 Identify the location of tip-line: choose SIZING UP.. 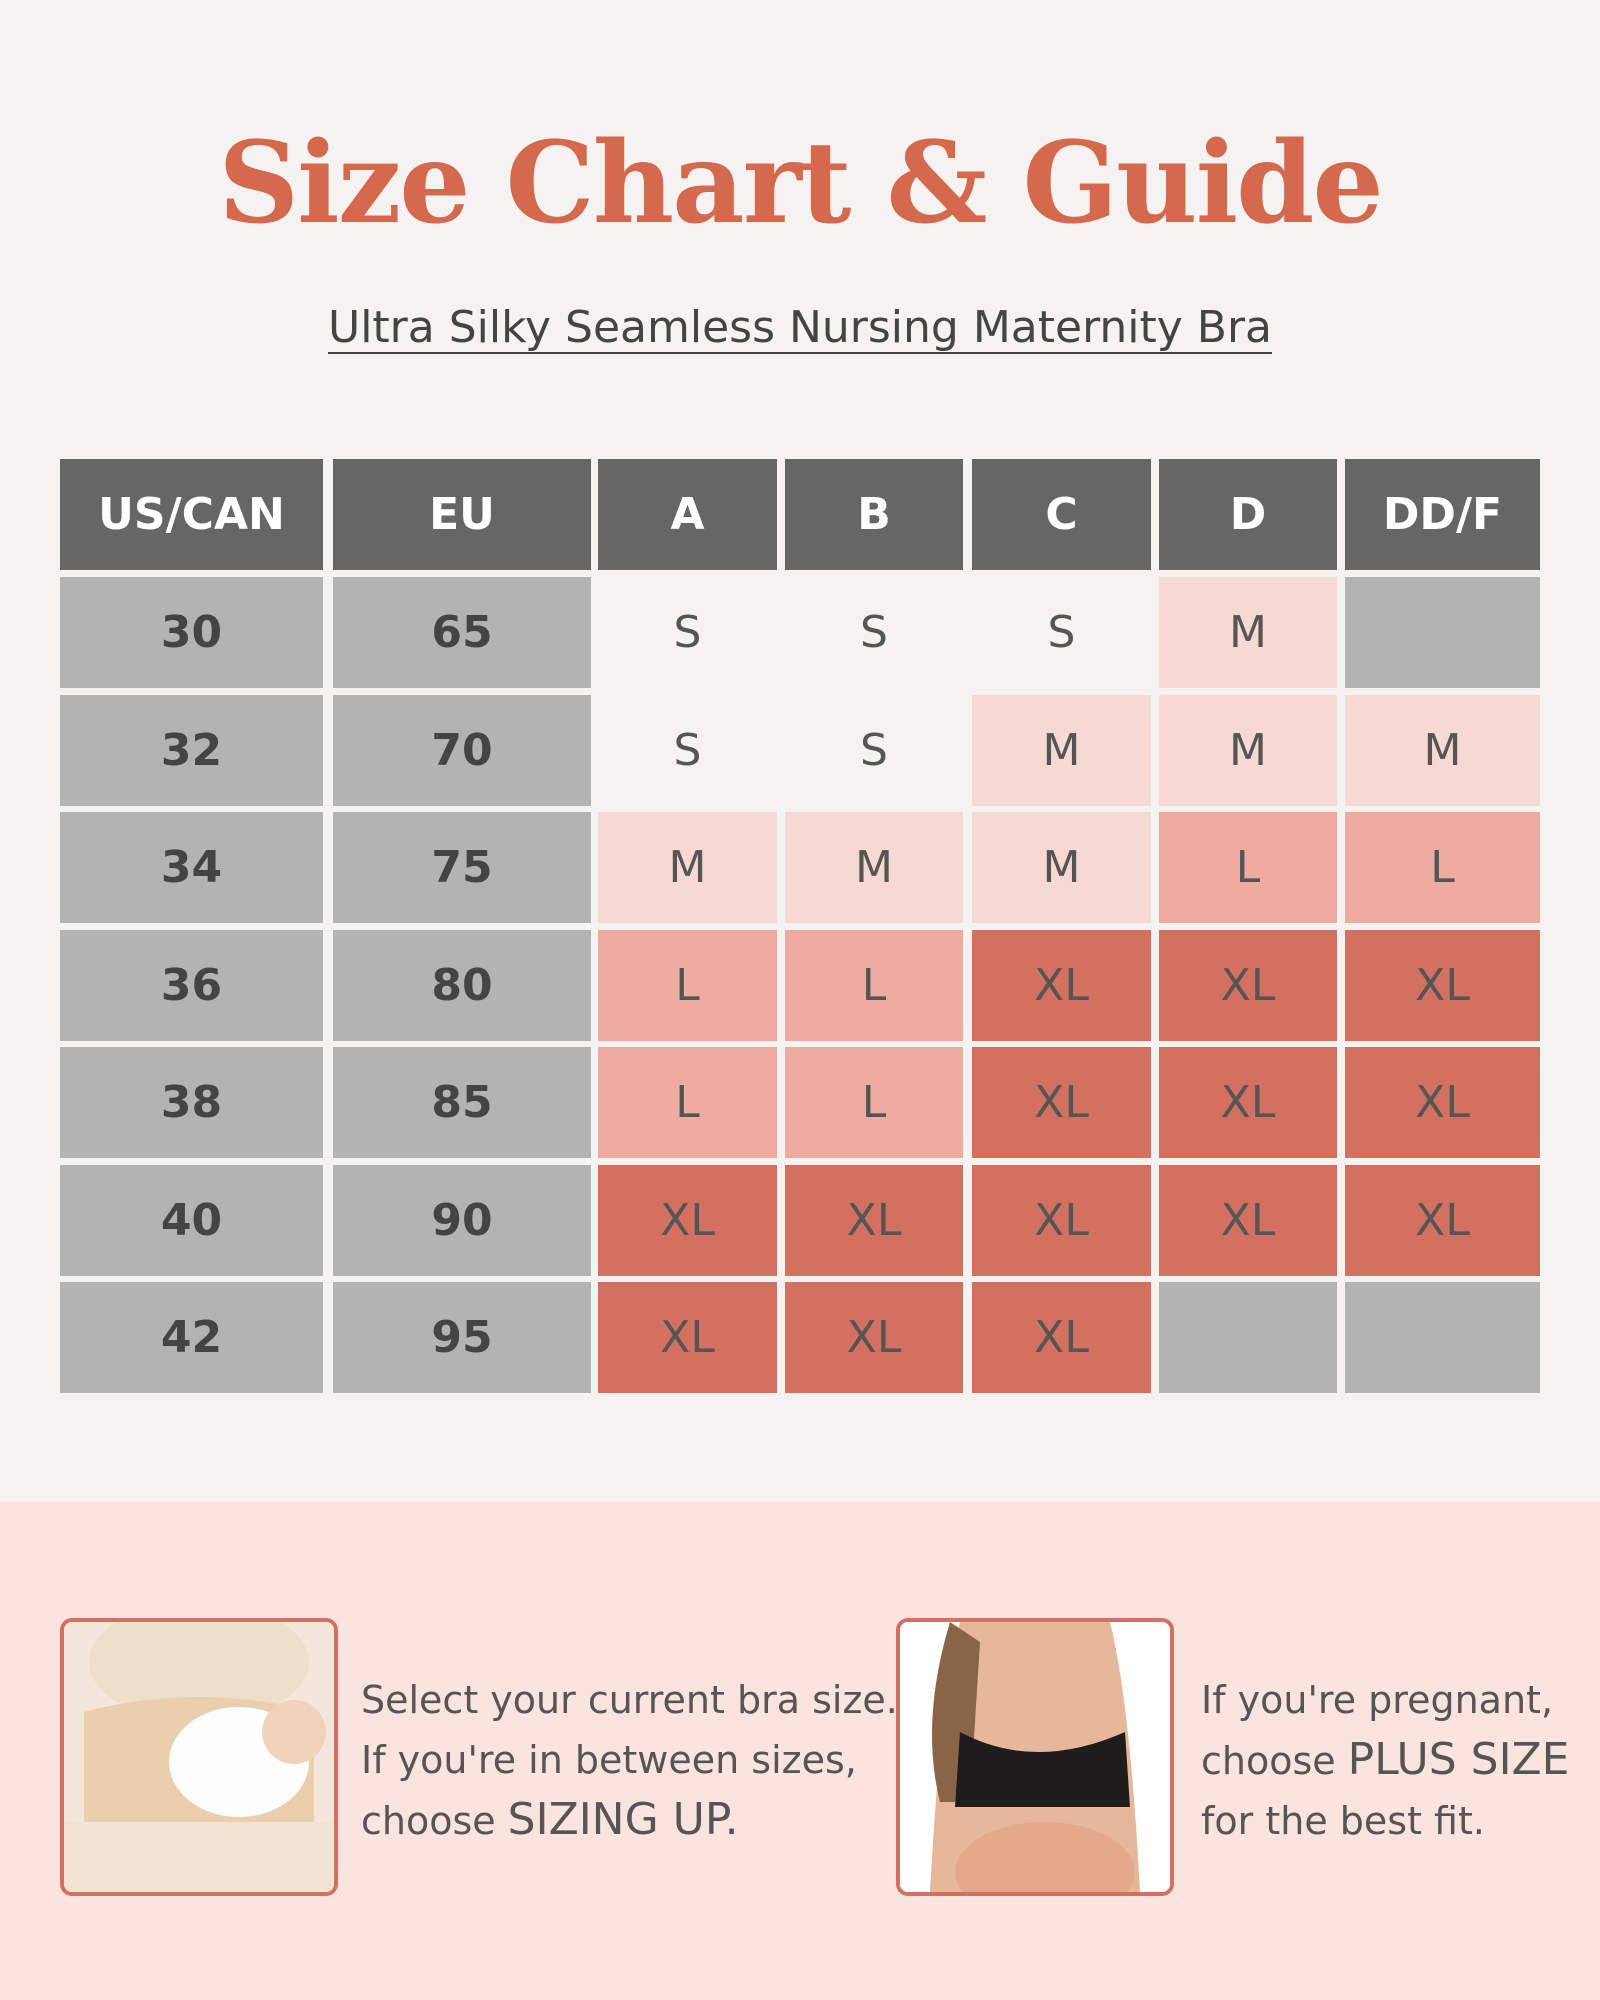
(629, 1820).